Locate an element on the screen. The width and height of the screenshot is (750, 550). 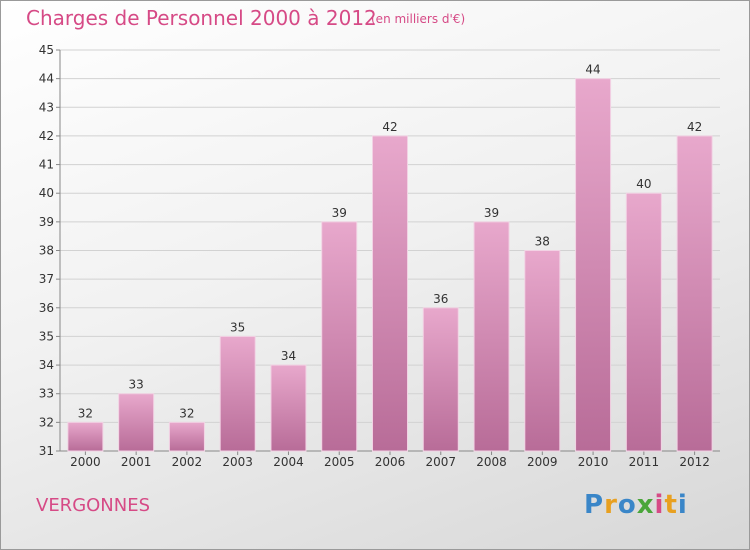
y-tick-label: 35 is located at coordinates (46, 336).